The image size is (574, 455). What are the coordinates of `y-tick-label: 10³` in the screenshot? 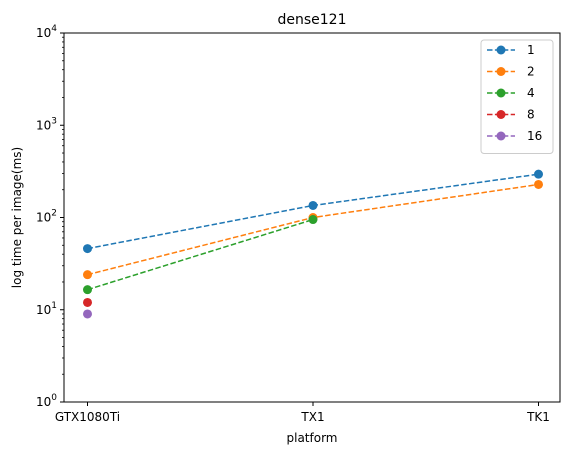 It's located at (46, 124).